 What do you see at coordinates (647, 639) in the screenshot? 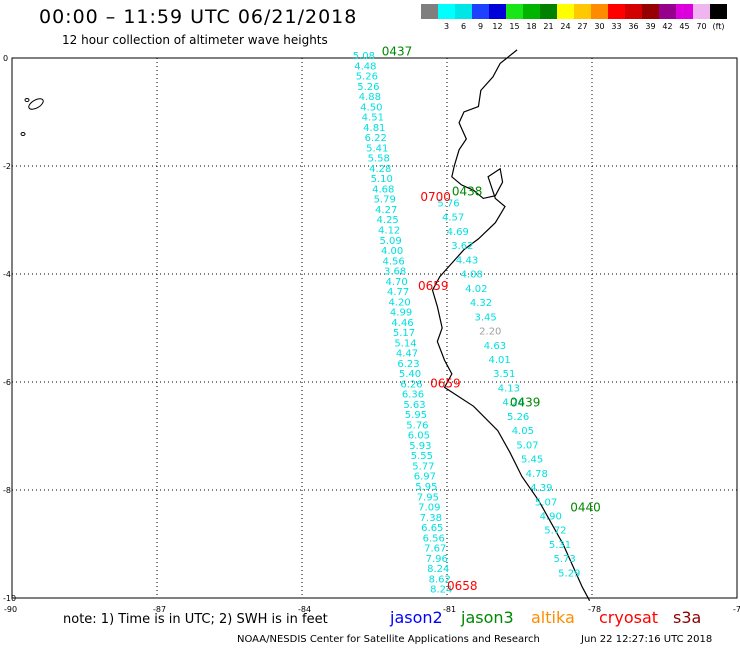
I see `generation-timestamp: Jun 22 12:27:16 UTC 2018` at bounding box center [647, 639].